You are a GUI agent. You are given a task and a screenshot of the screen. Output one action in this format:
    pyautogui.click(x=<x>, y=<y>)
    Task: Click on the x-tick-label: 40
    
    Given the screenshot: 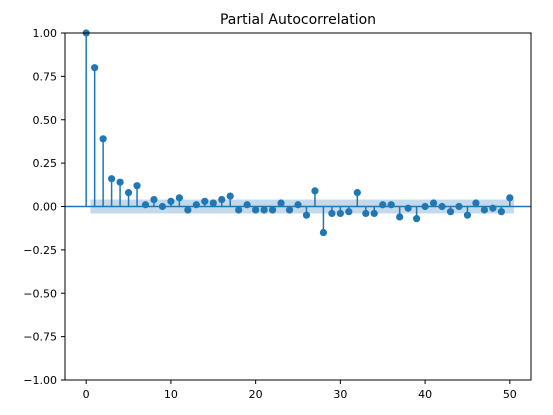 What is the action you would take?
    pyautogui.click(x=425, y=394)
    